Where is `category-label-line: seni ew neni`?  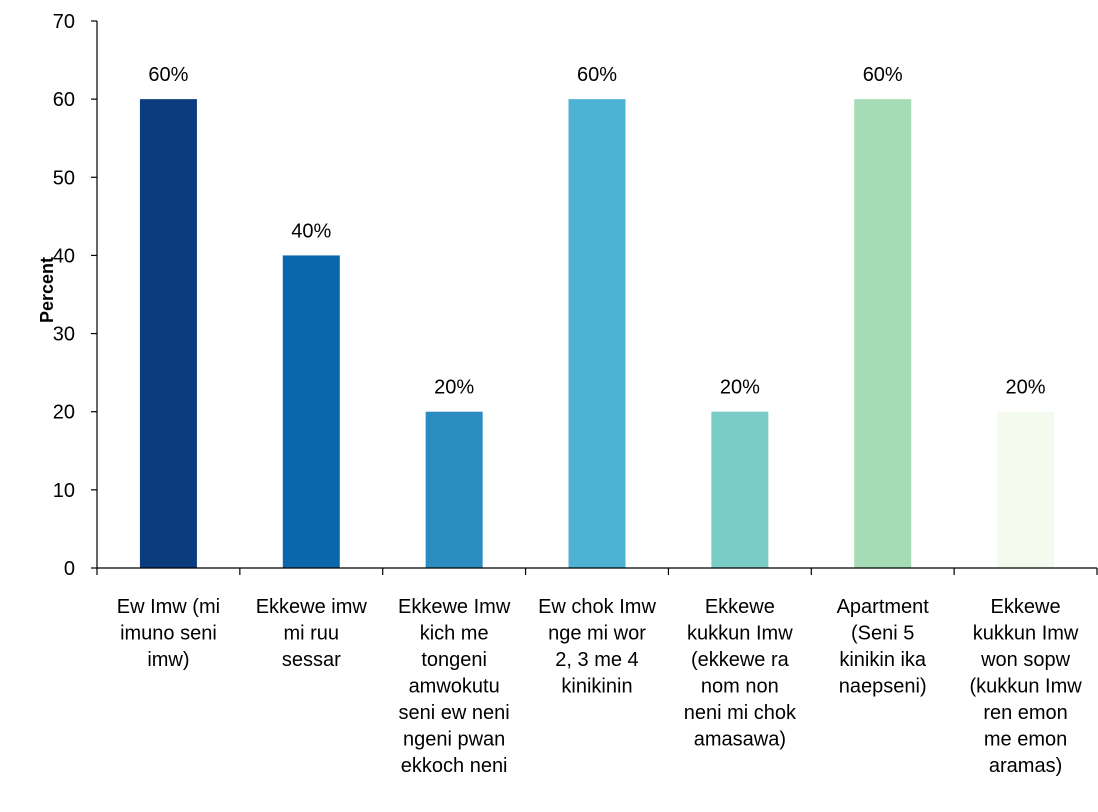
category-label-line: seni ew neni is located at coordinates (454, 713).